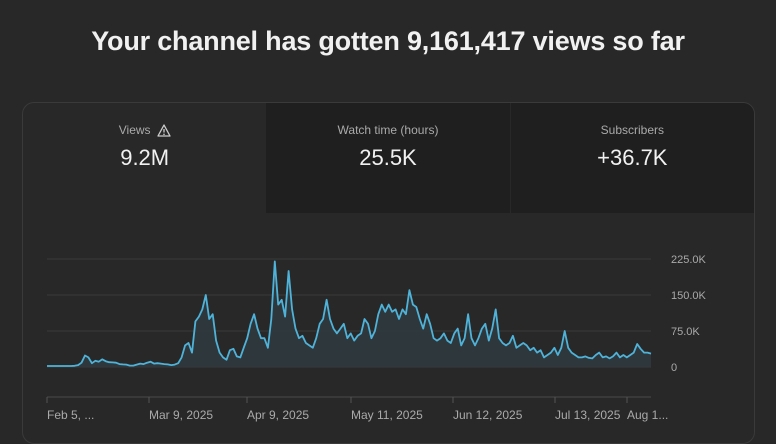  What do you see at coordinates (689, 296) in the screenshot?
I see `y-tick-label: 150.0K` at bounding box center [689, 296].